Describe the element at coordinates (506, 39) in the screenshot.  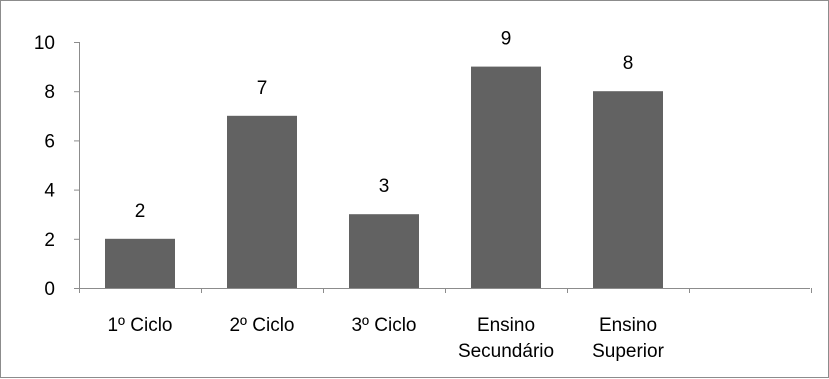
I see `data-label: 9` at that location.